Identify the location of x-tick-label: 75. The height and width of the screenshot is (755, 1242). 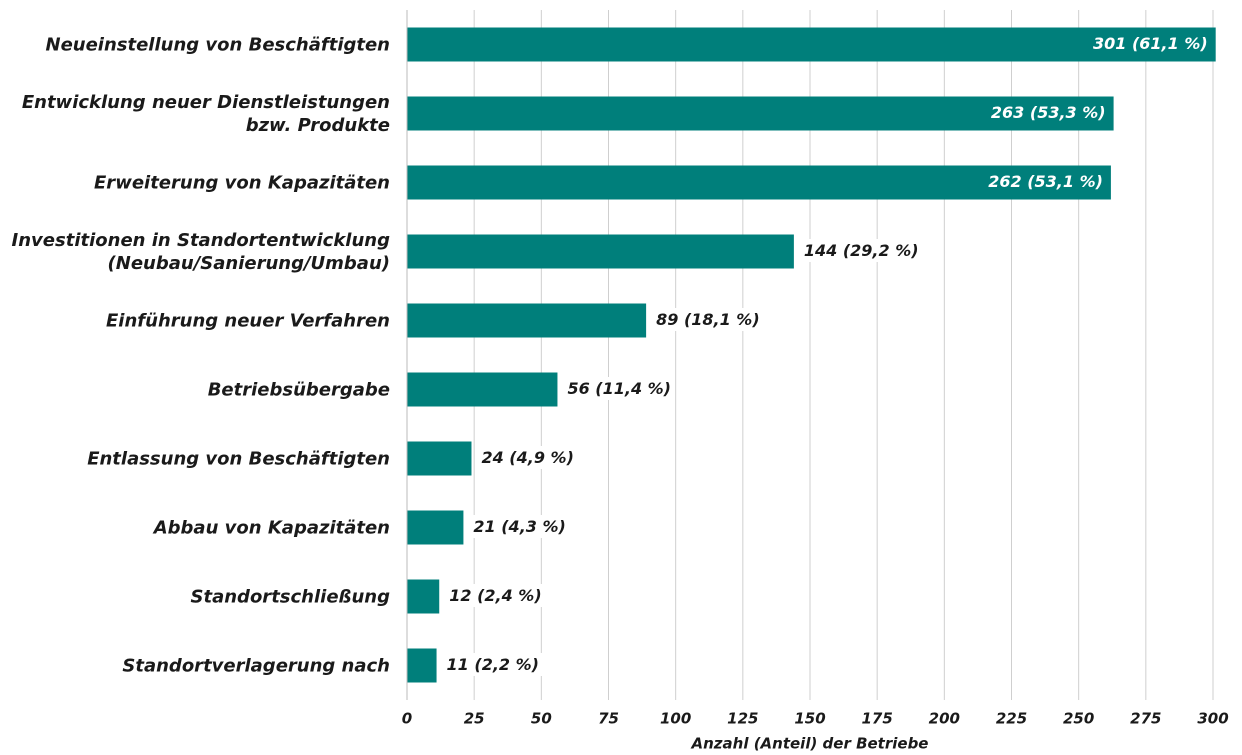
(608, 719).